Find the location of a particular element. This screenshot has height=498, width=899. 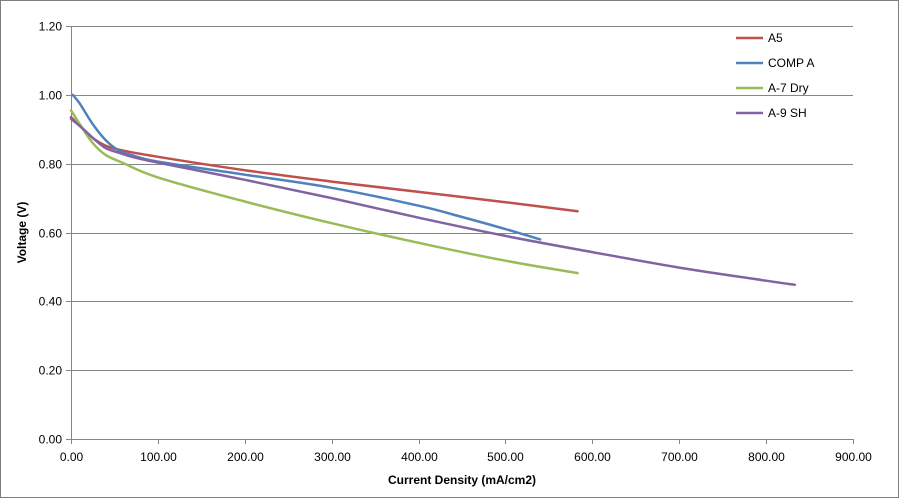

y-axis-tick-labels: 0.00 0.20 0.40 0.60 0.80 1.00 1.20 is located at coordinates (51, 233).